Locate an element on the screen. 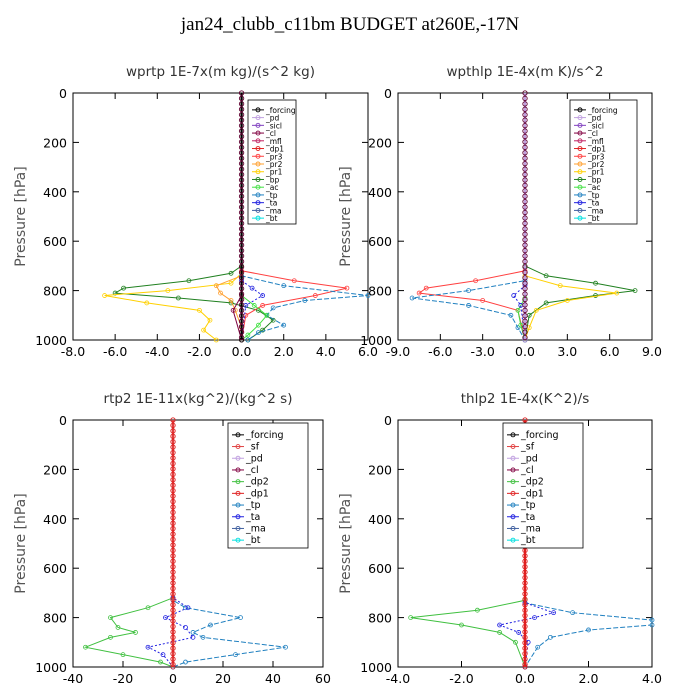 The image size is (700, 700). panel-title: wpthlp 1E-4x(m K)/s^2 is located at coordinates (525, 72).